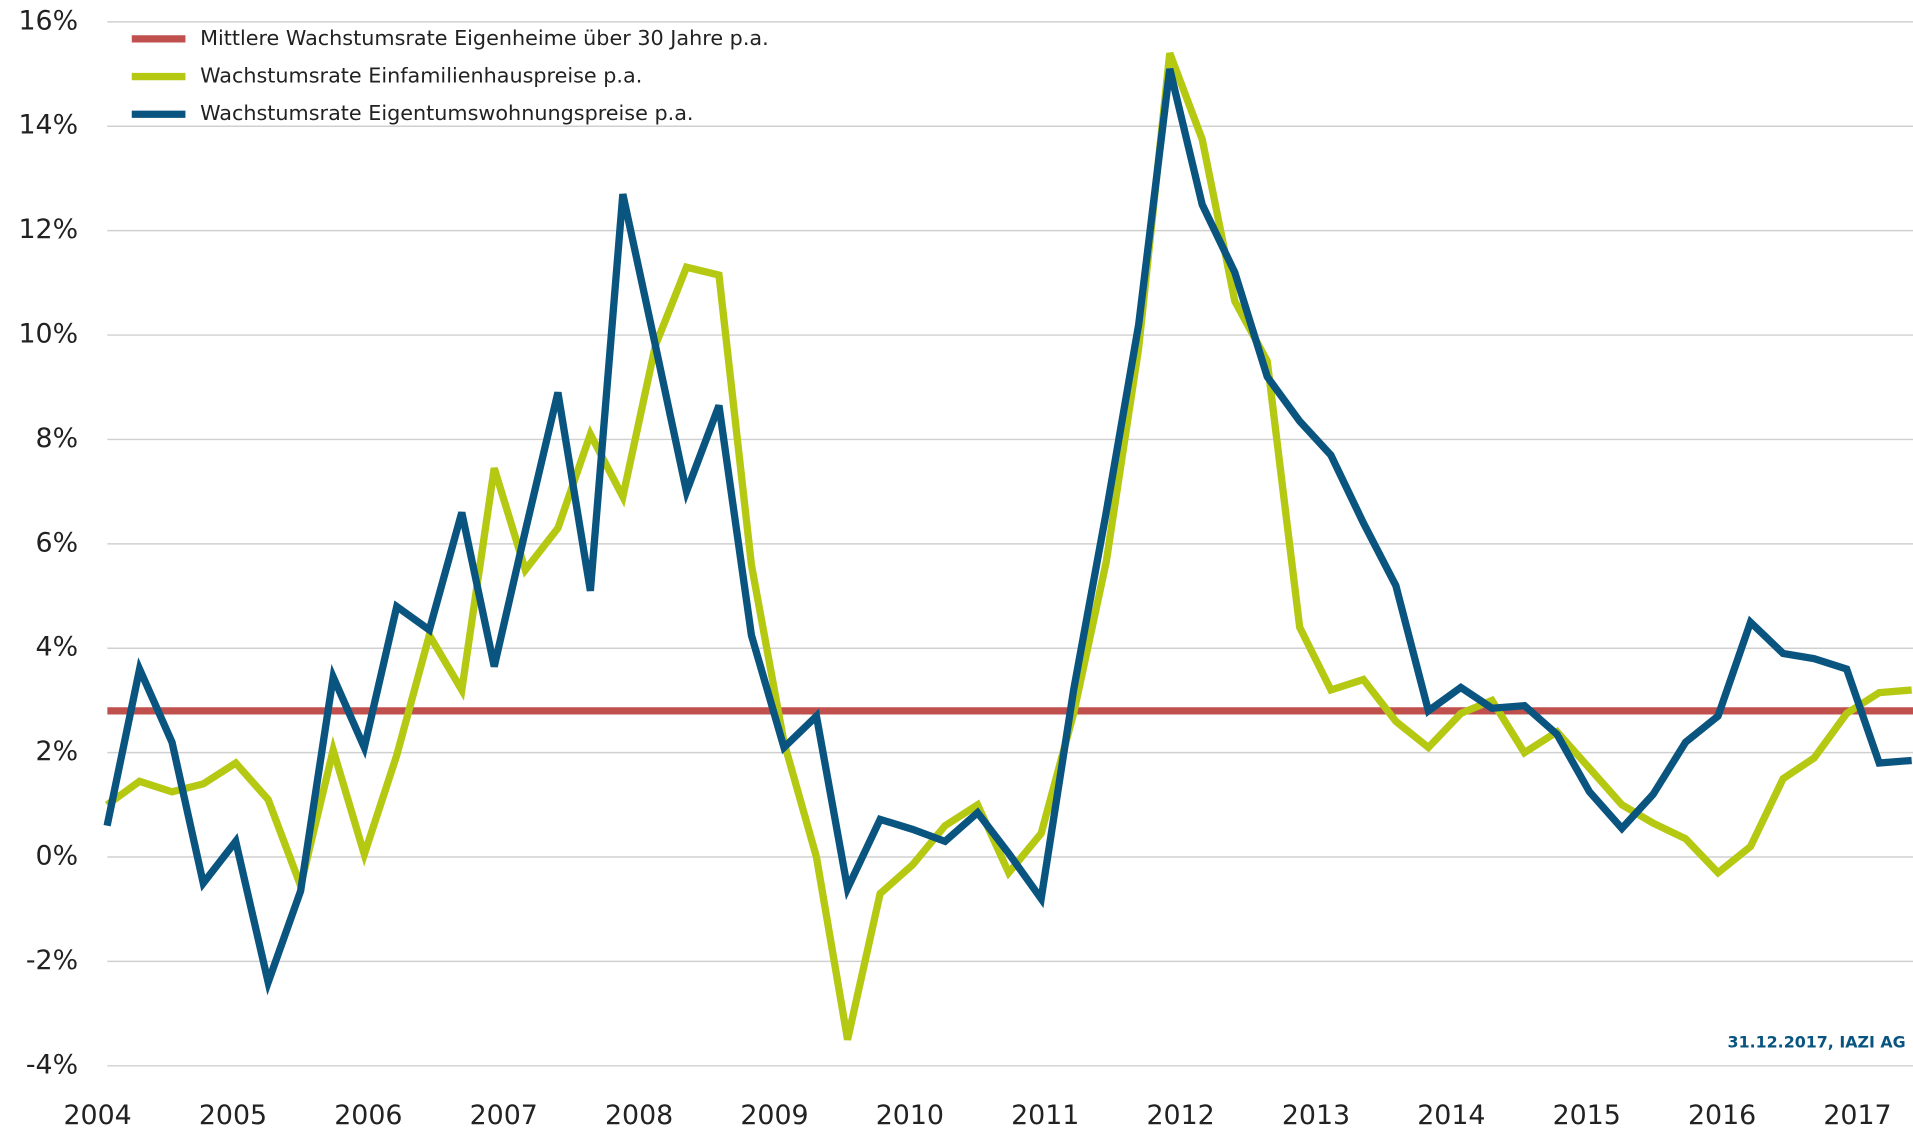 This screenshot has width=1913, height=1136. I want to click on x-tick-label: 2011, so click(1045, 1115).